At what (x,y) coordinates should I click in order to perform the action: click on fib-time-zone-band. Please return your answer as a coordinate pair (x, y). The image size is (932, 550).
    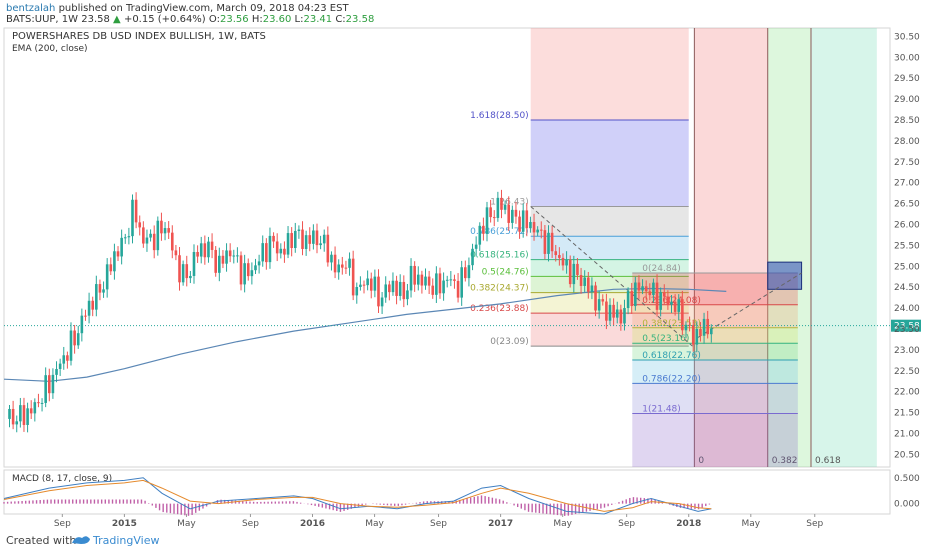
    Looking at the image, I should click on (843, 247).